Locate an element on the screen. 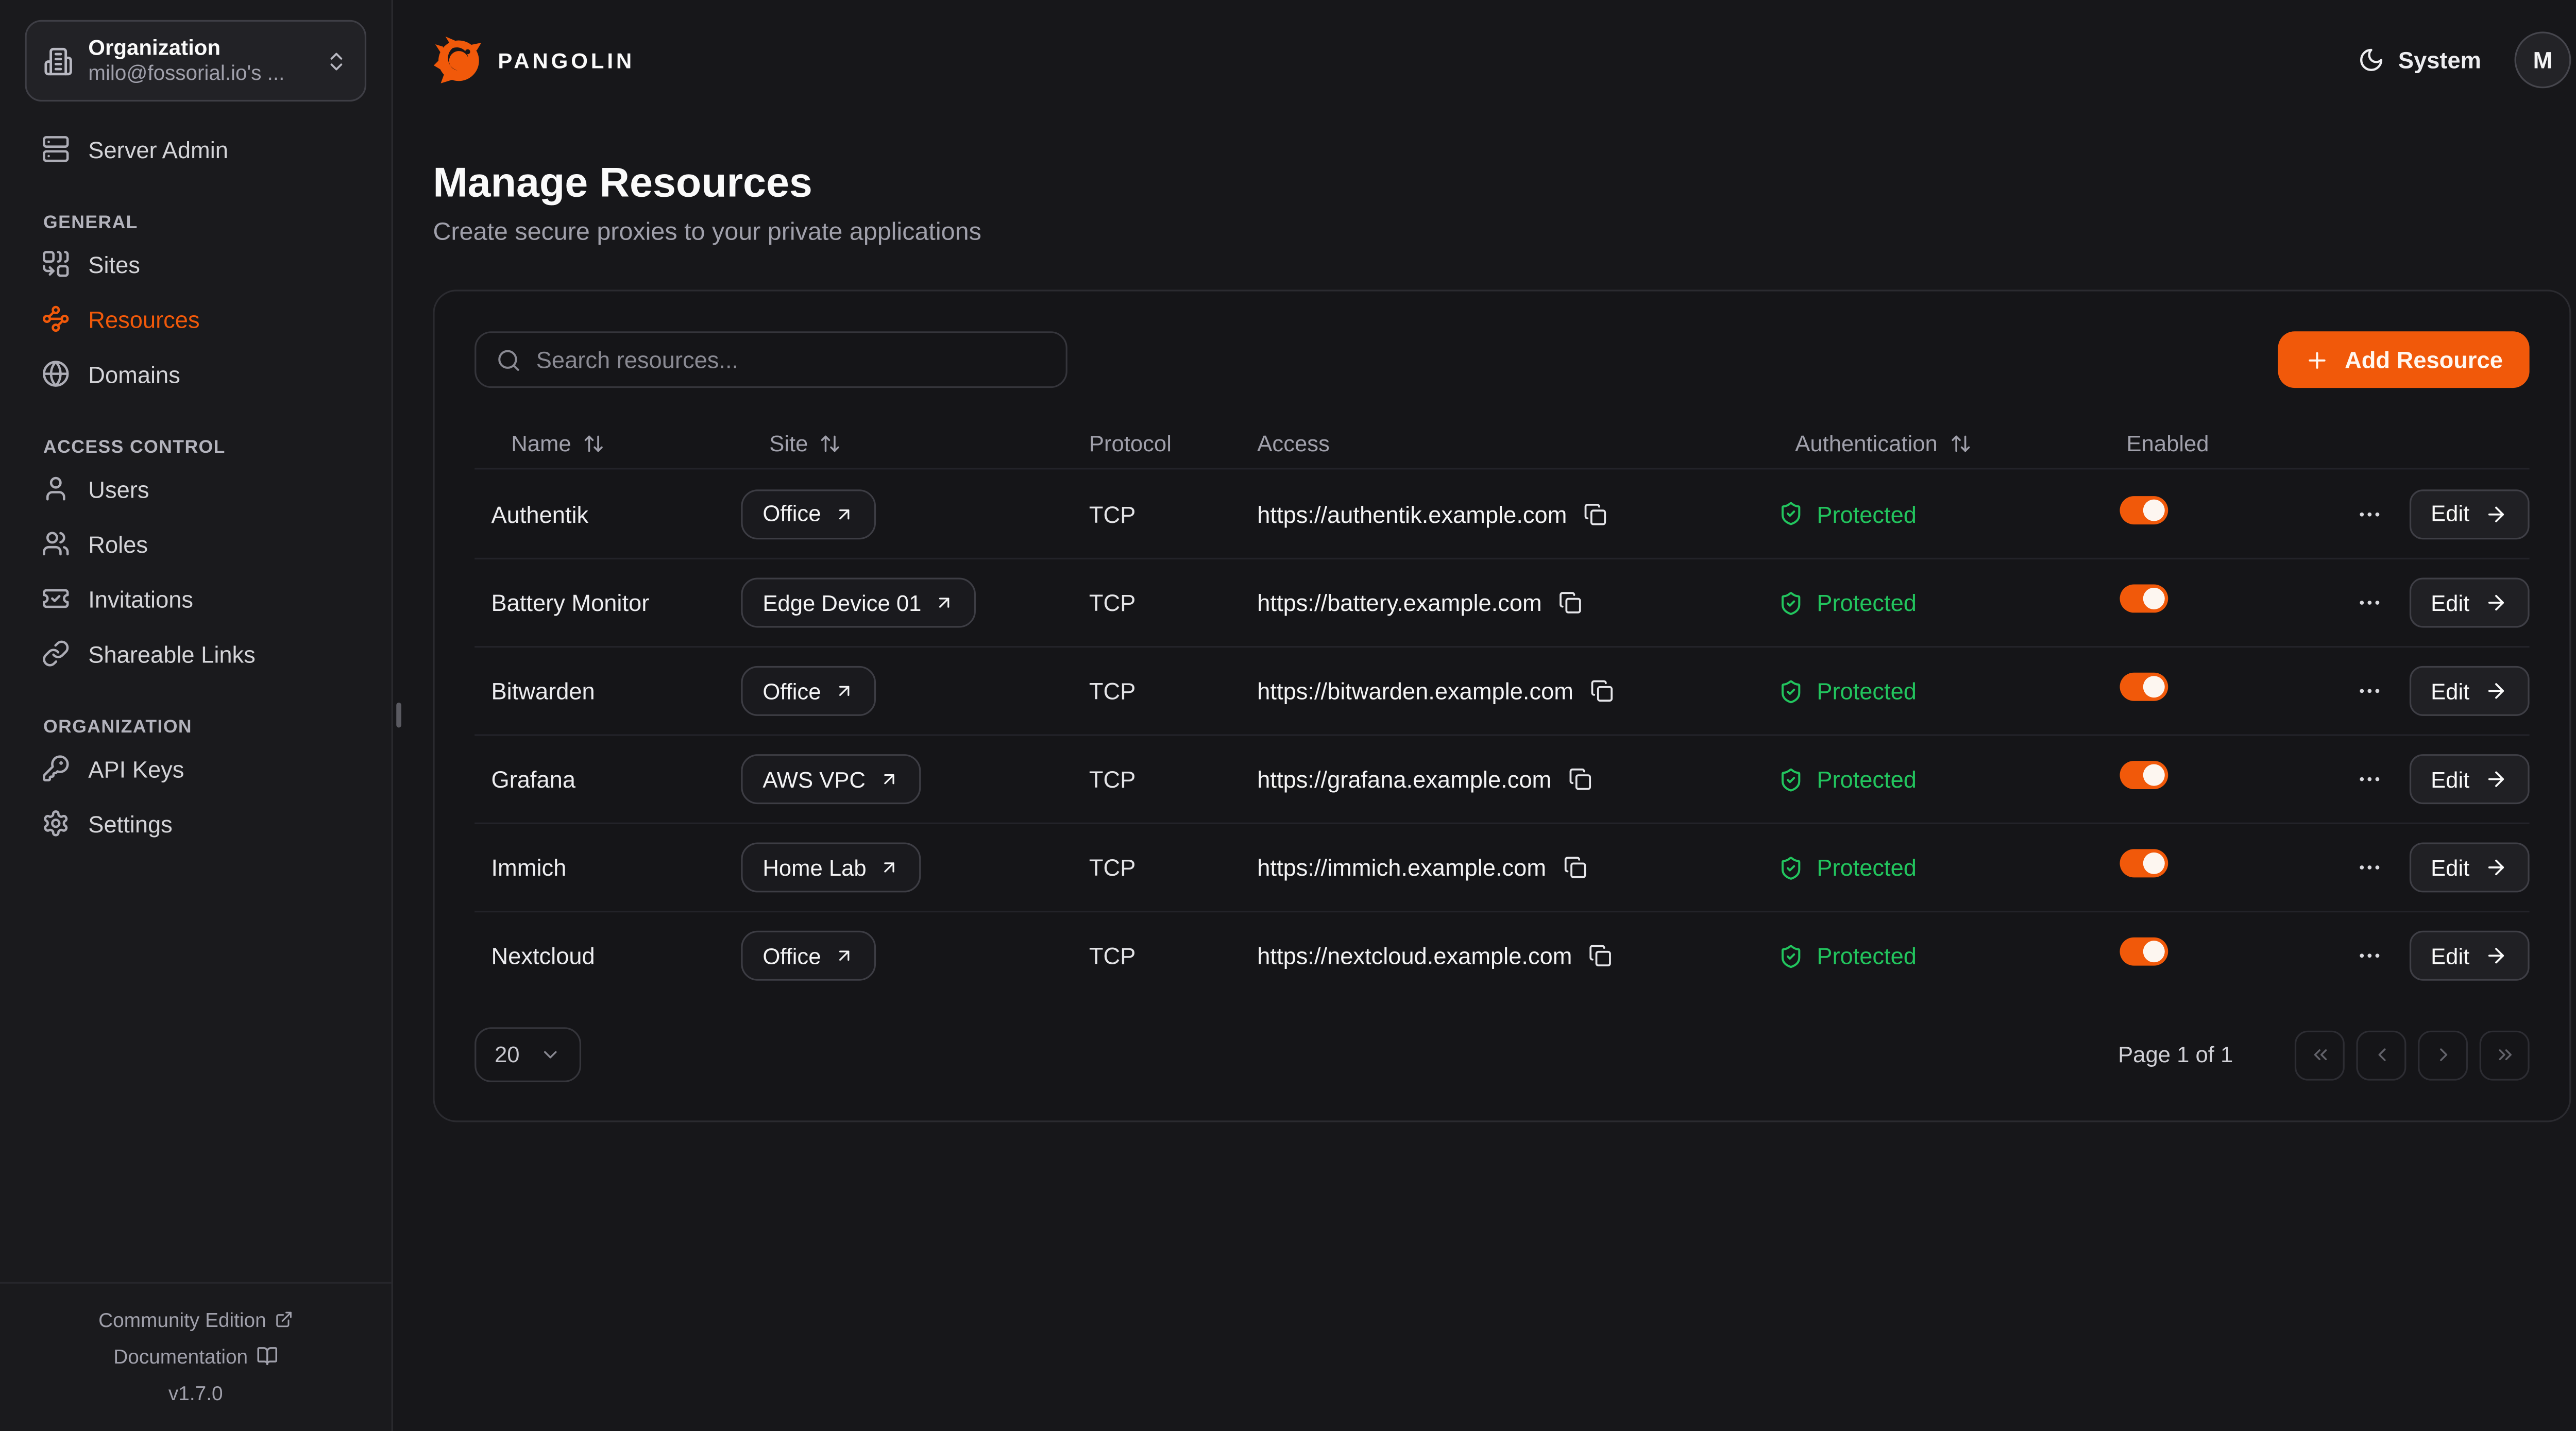 This screenshot has width=2576, height=1431. sidebar-item-users: Users is located at coordinates (195, 488).